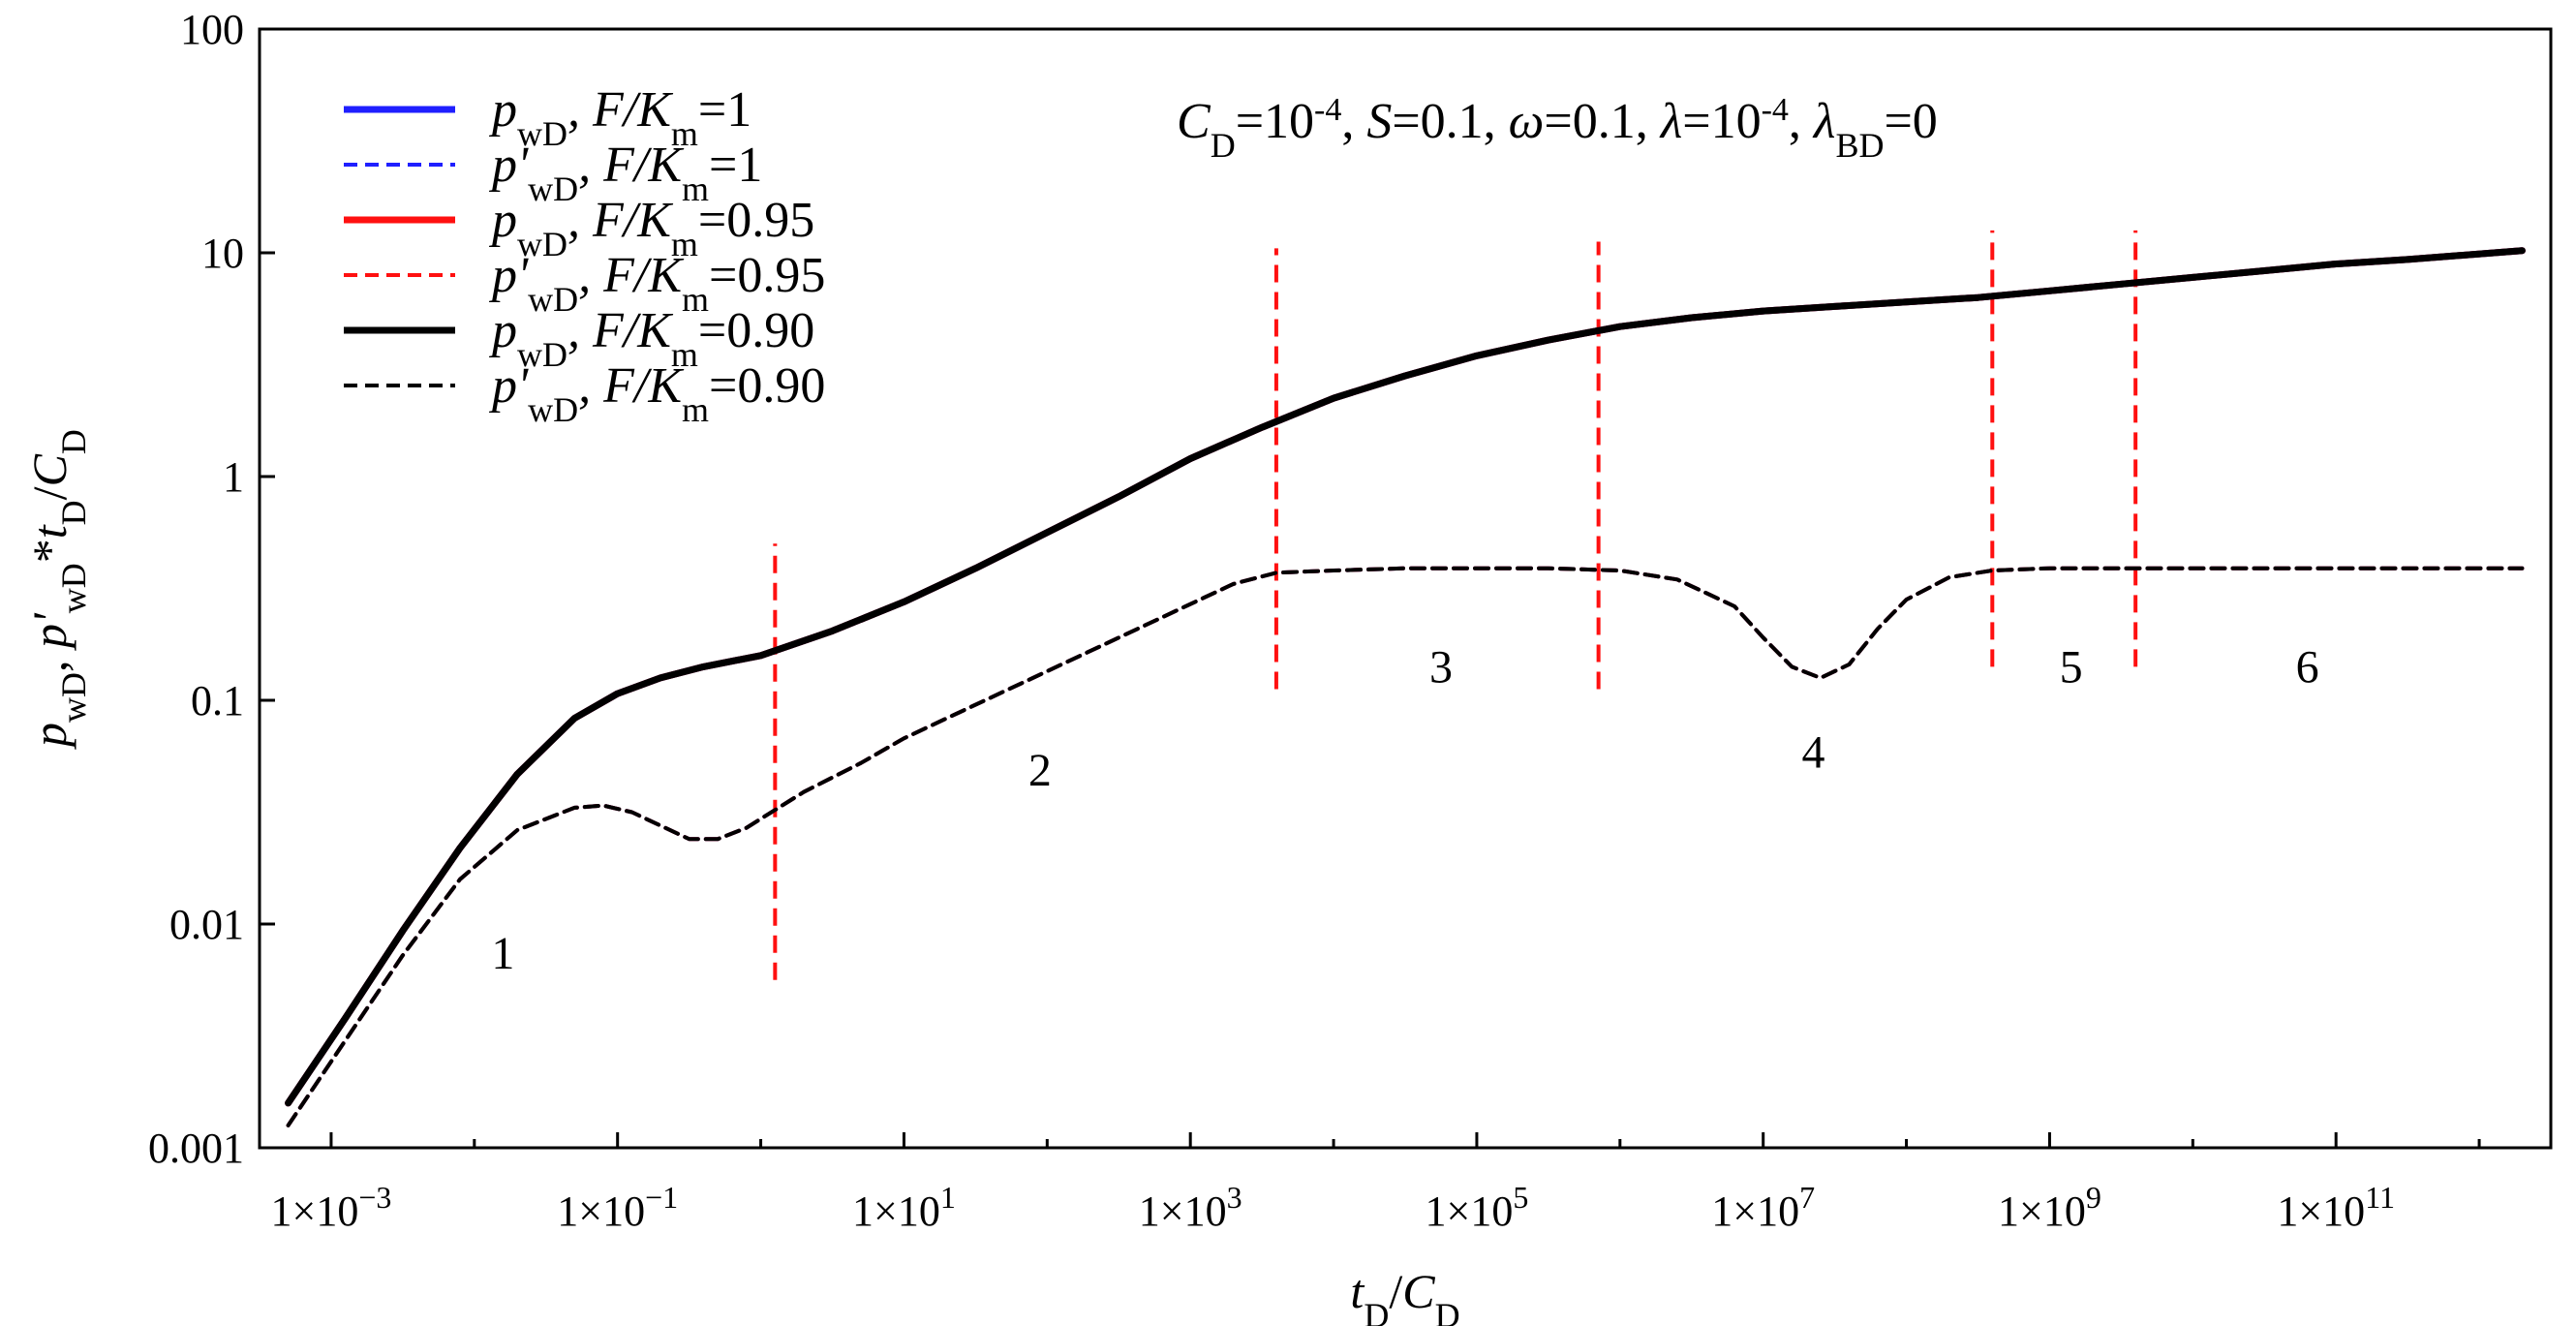 The image size is (2576, 1326). I want to click on region-label-6: 6, so click(2307, 668).